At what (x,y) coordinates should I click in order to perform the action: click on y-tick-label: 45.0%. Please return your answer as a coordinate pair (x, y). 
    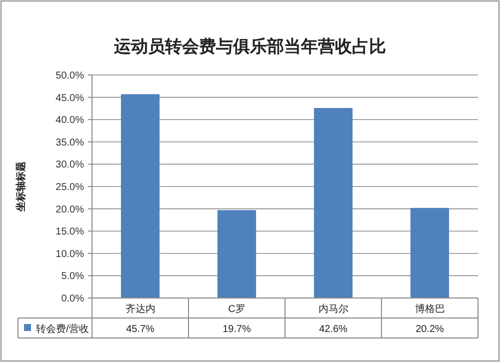
    Looking at the image, I should click on (70, 98).